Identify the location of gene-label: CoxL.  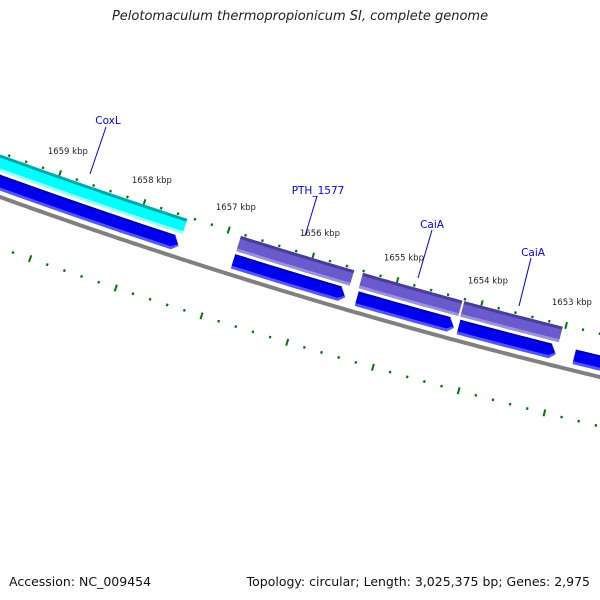
(108, 121).